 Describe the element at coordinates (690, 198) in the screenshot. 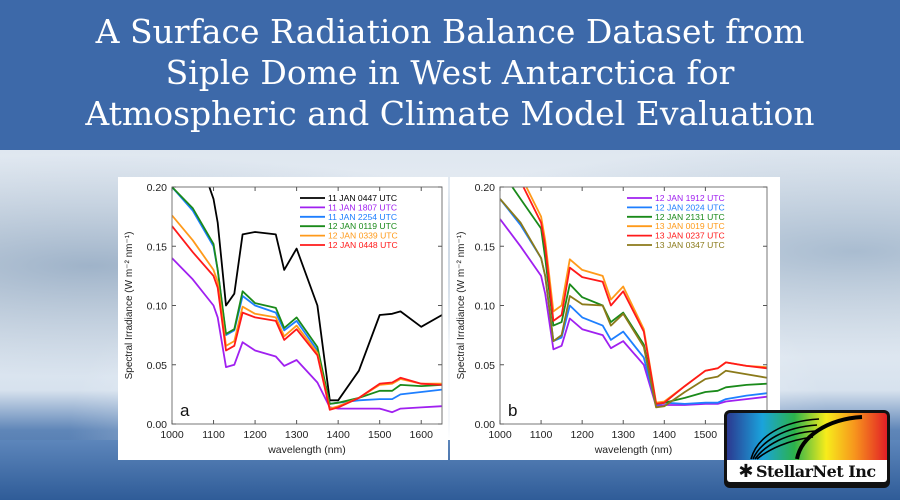

I see `legend-entry: 12 JAN 1912 UTC` at that location.